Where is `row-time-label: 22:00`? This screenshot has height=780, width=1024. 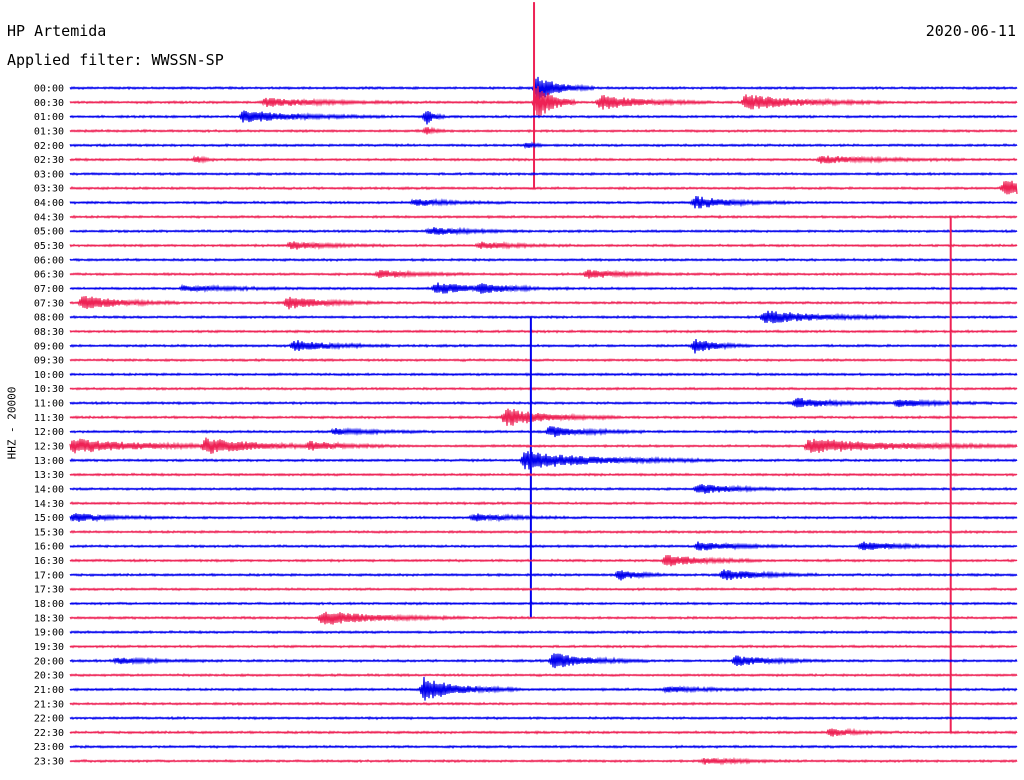 row-time-label: 22:00 is located at coordinates (49, 719).